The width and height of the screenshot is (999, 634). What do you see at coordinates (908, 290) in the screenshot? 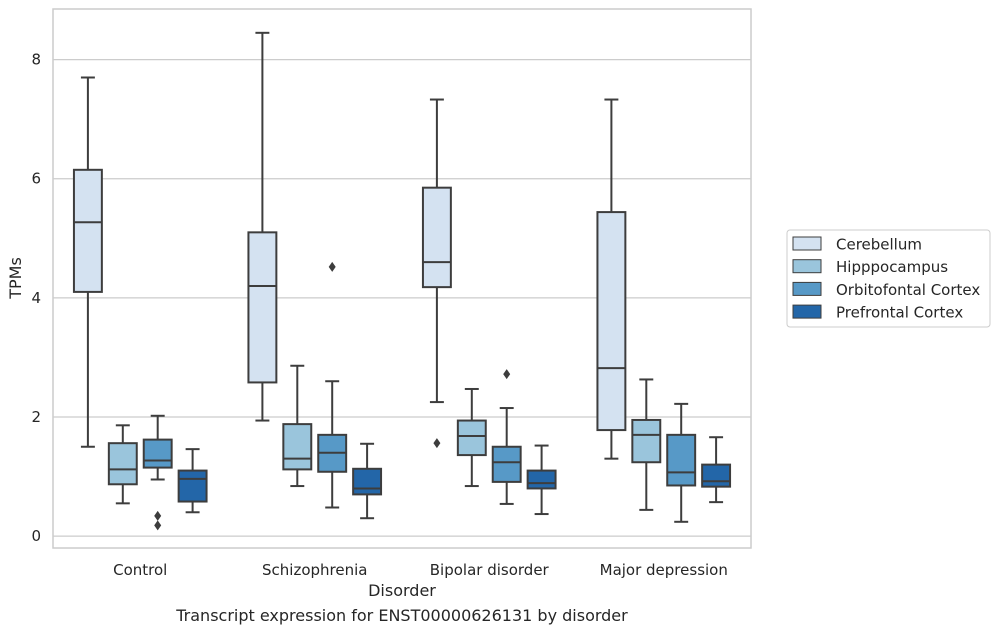
I see `legend-label: Orbitofontal Cortex` at bounding box center [908, 290].